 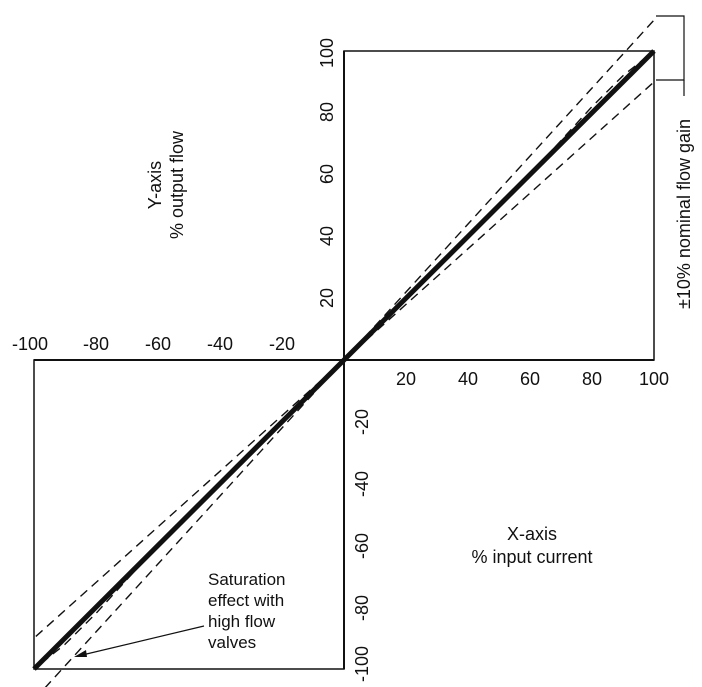 I want to click on y-tick-label: 80, so click(x=327, y=112).